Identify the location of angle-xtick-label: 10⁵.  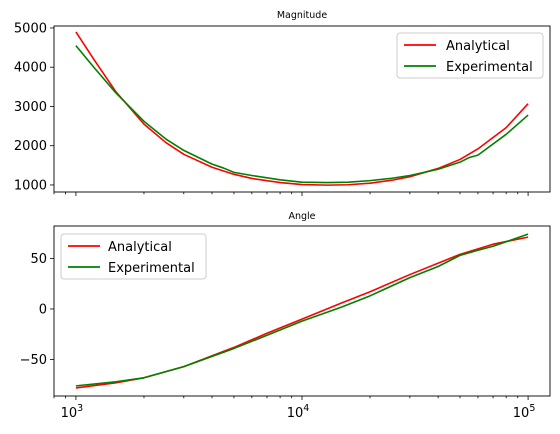
(524, 412).